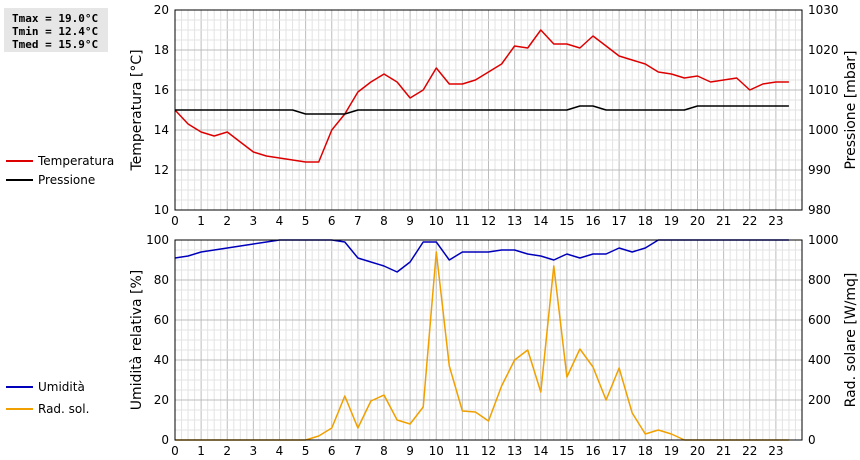 The width and height of the screenshot is (860, 460). Describe the element at coordinates (165, 440) in the screenshot. I see `y-tick-label: 0` at that location.